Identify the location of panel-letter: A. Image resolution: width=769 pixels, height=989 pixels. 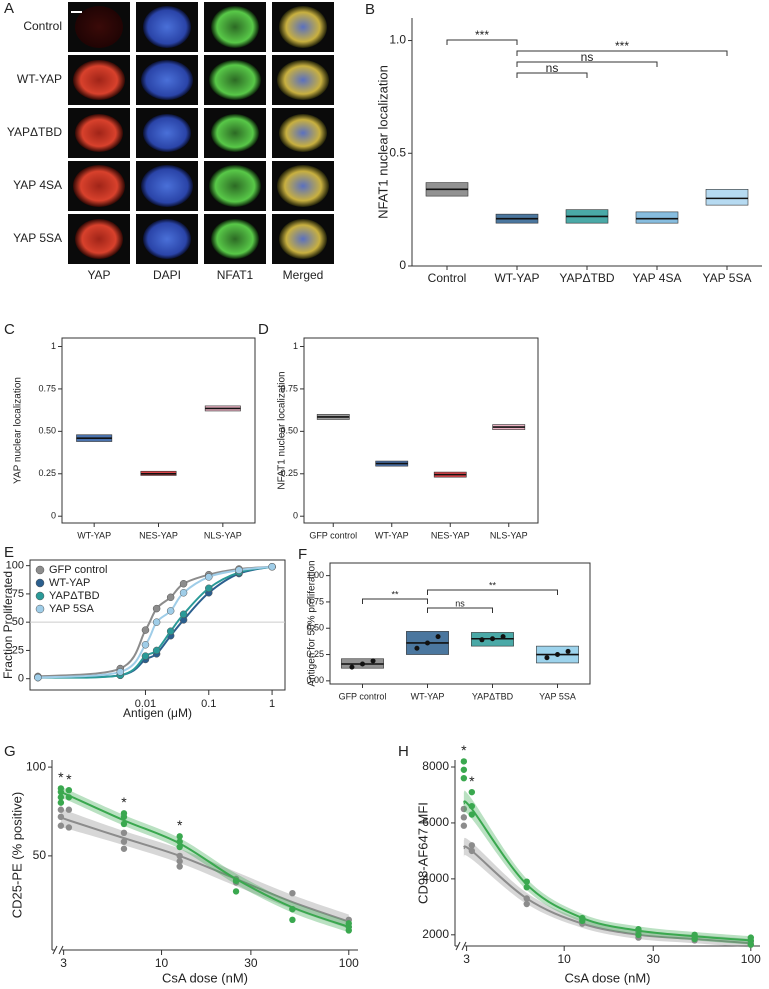
(9, 8).